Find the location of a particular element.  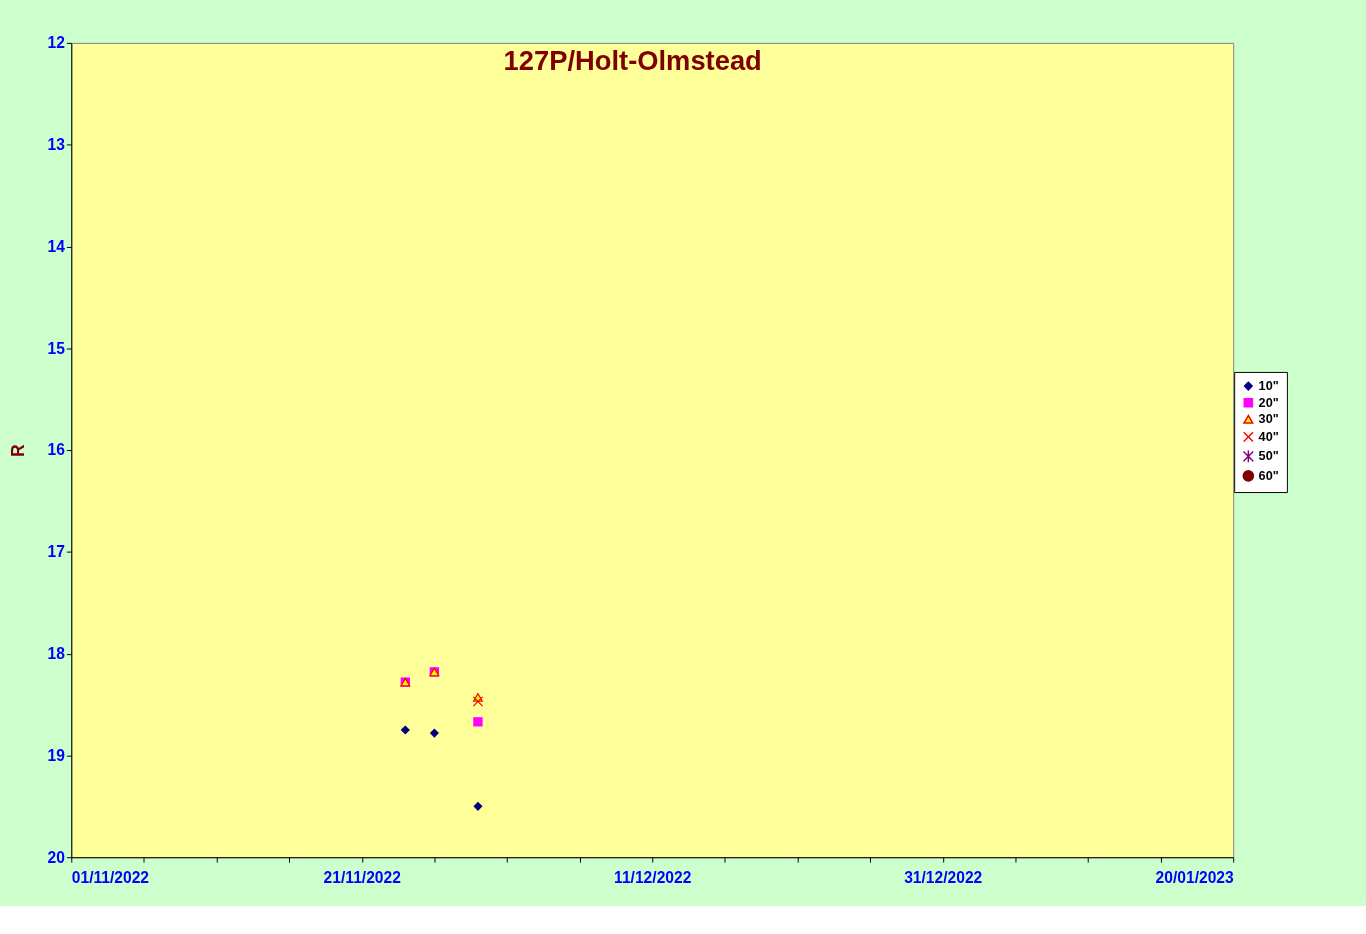

y-tick-label: 12 is located at coordinates (56, 43).